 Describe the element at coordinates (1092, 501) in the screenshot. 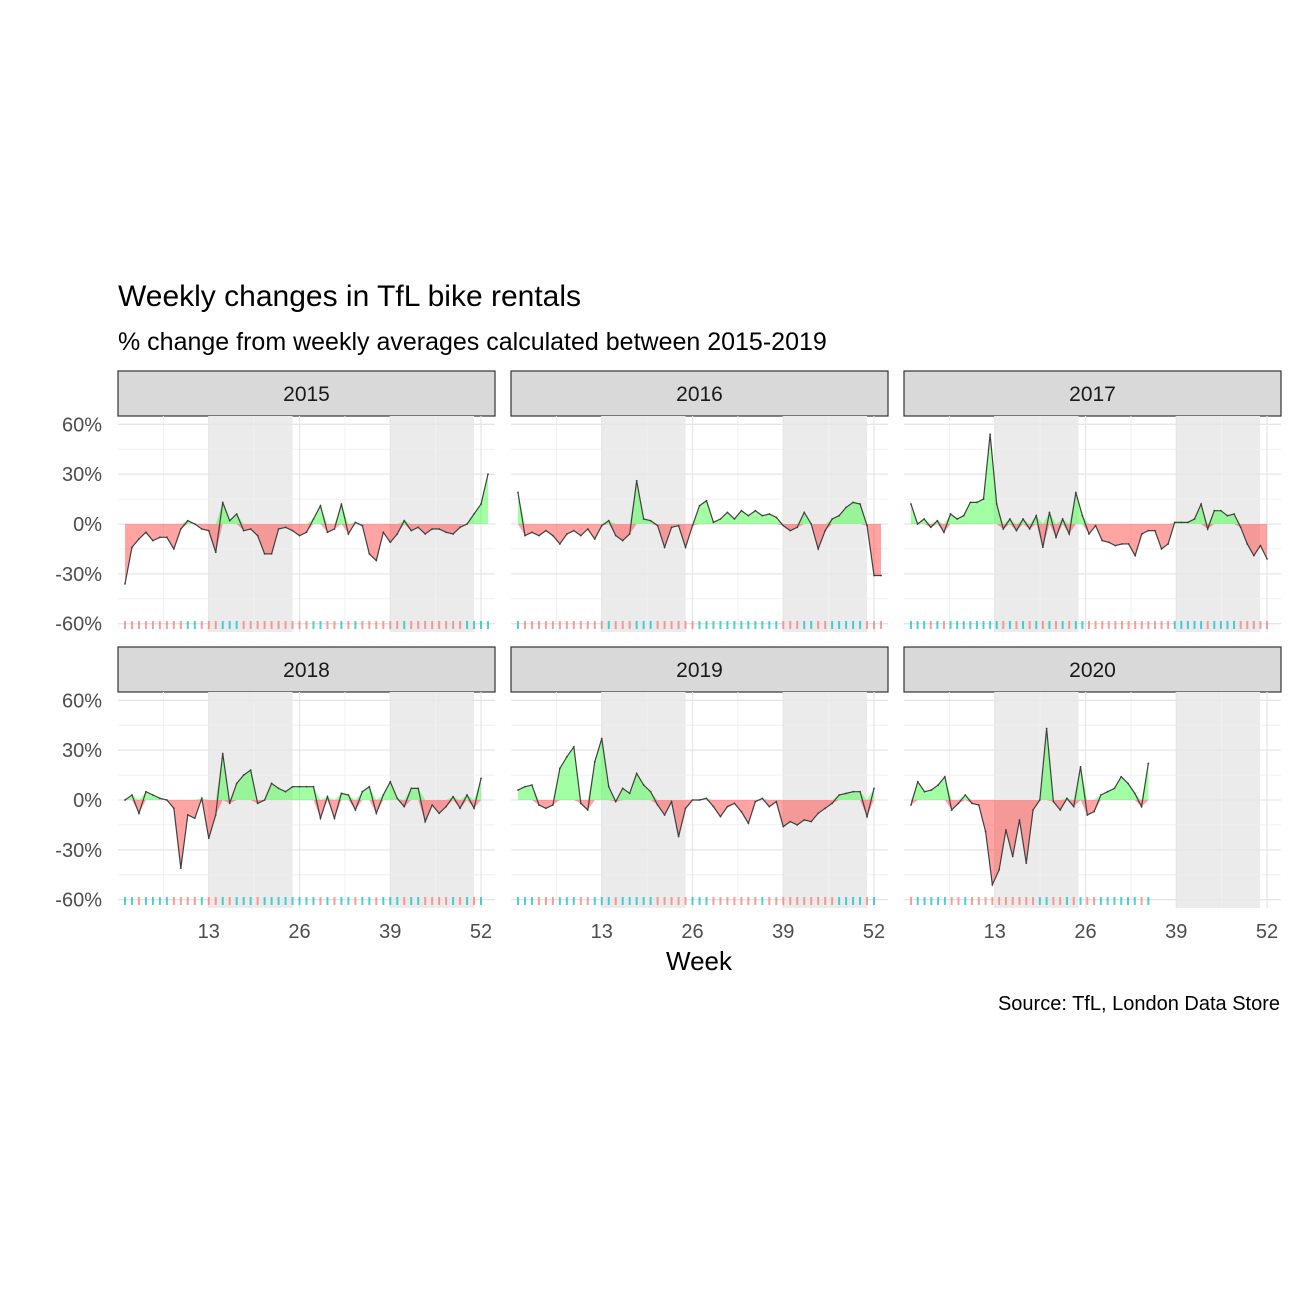

I see `facet-panel-2017: 2017` at that location.